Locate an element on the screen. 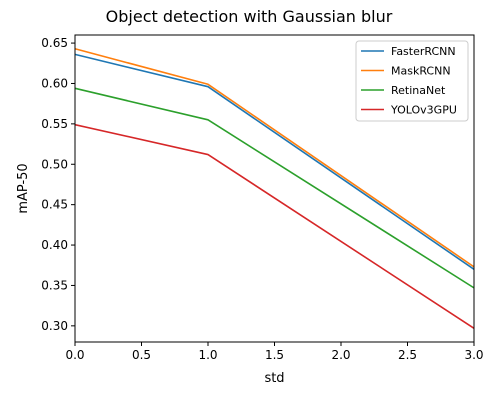  y-tick-label: 0.65 is located at coordinates (54, 43).